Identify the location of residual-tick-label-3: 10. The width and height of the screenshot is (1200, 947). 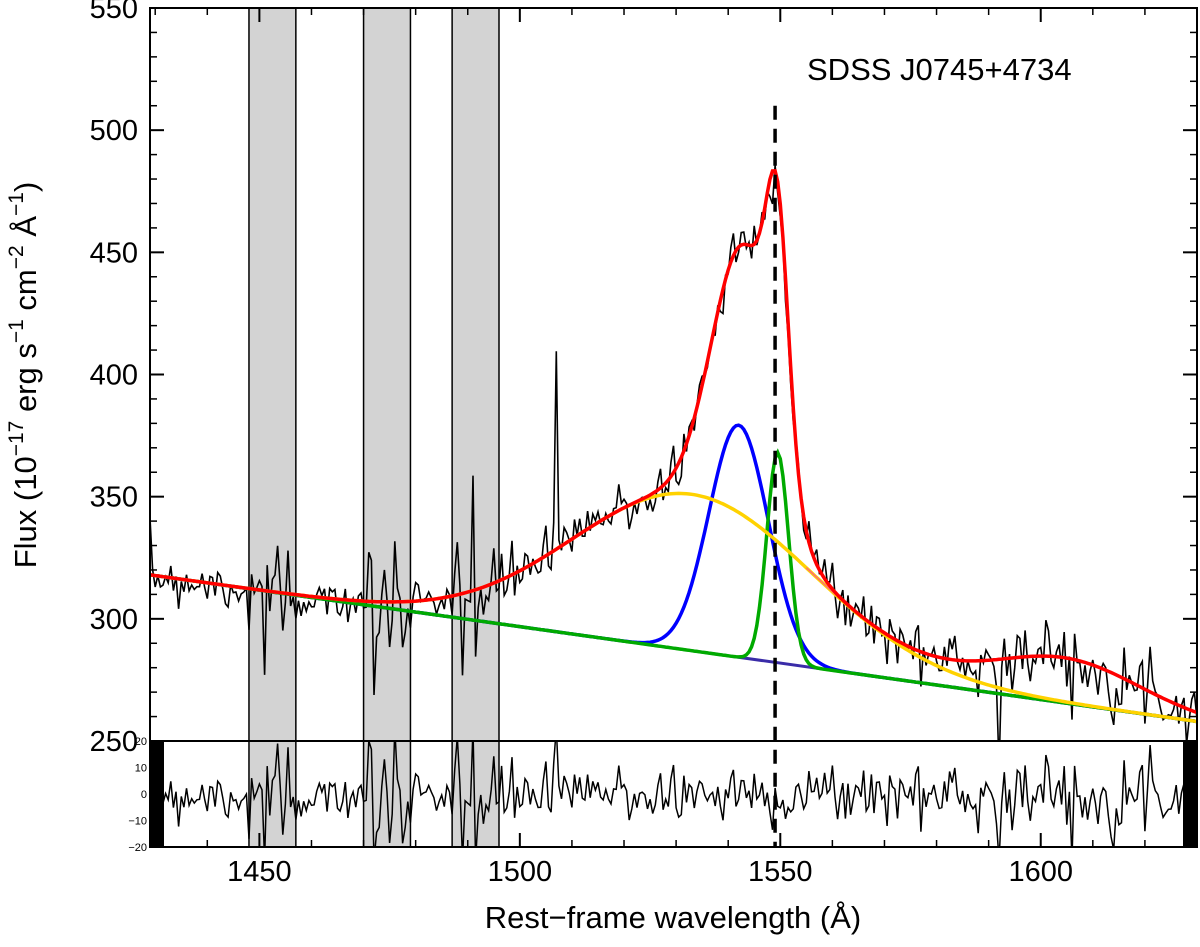
(141, 769).